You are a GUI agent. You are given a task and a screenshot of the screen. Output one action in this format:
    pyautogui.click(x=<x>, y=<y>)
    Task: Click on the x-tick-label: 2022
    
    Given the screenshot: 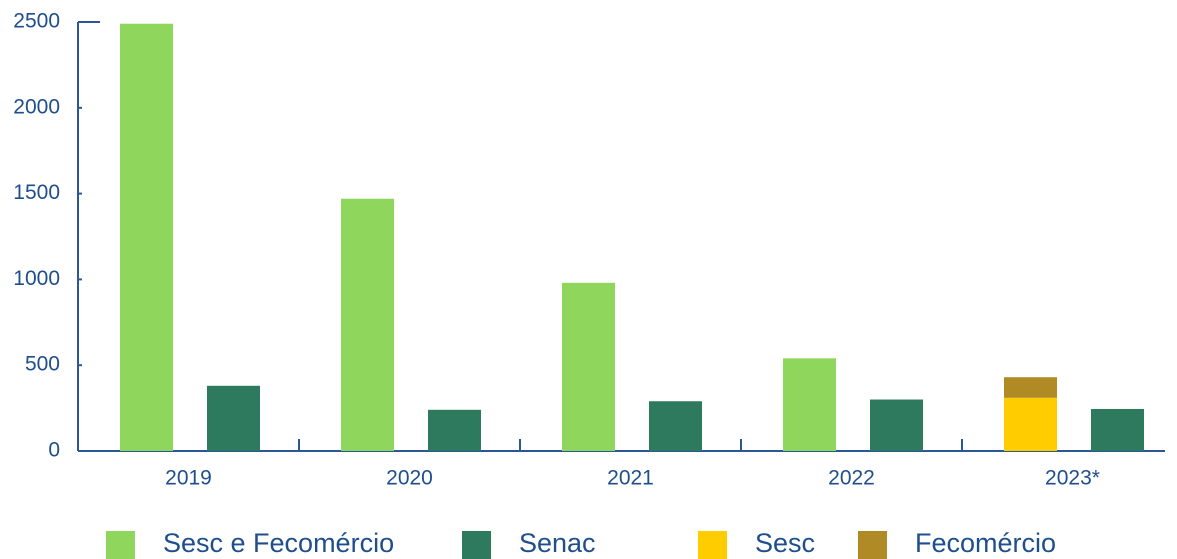 What is the action you would take?
    pyautogui.click(x=851, y=478)
    